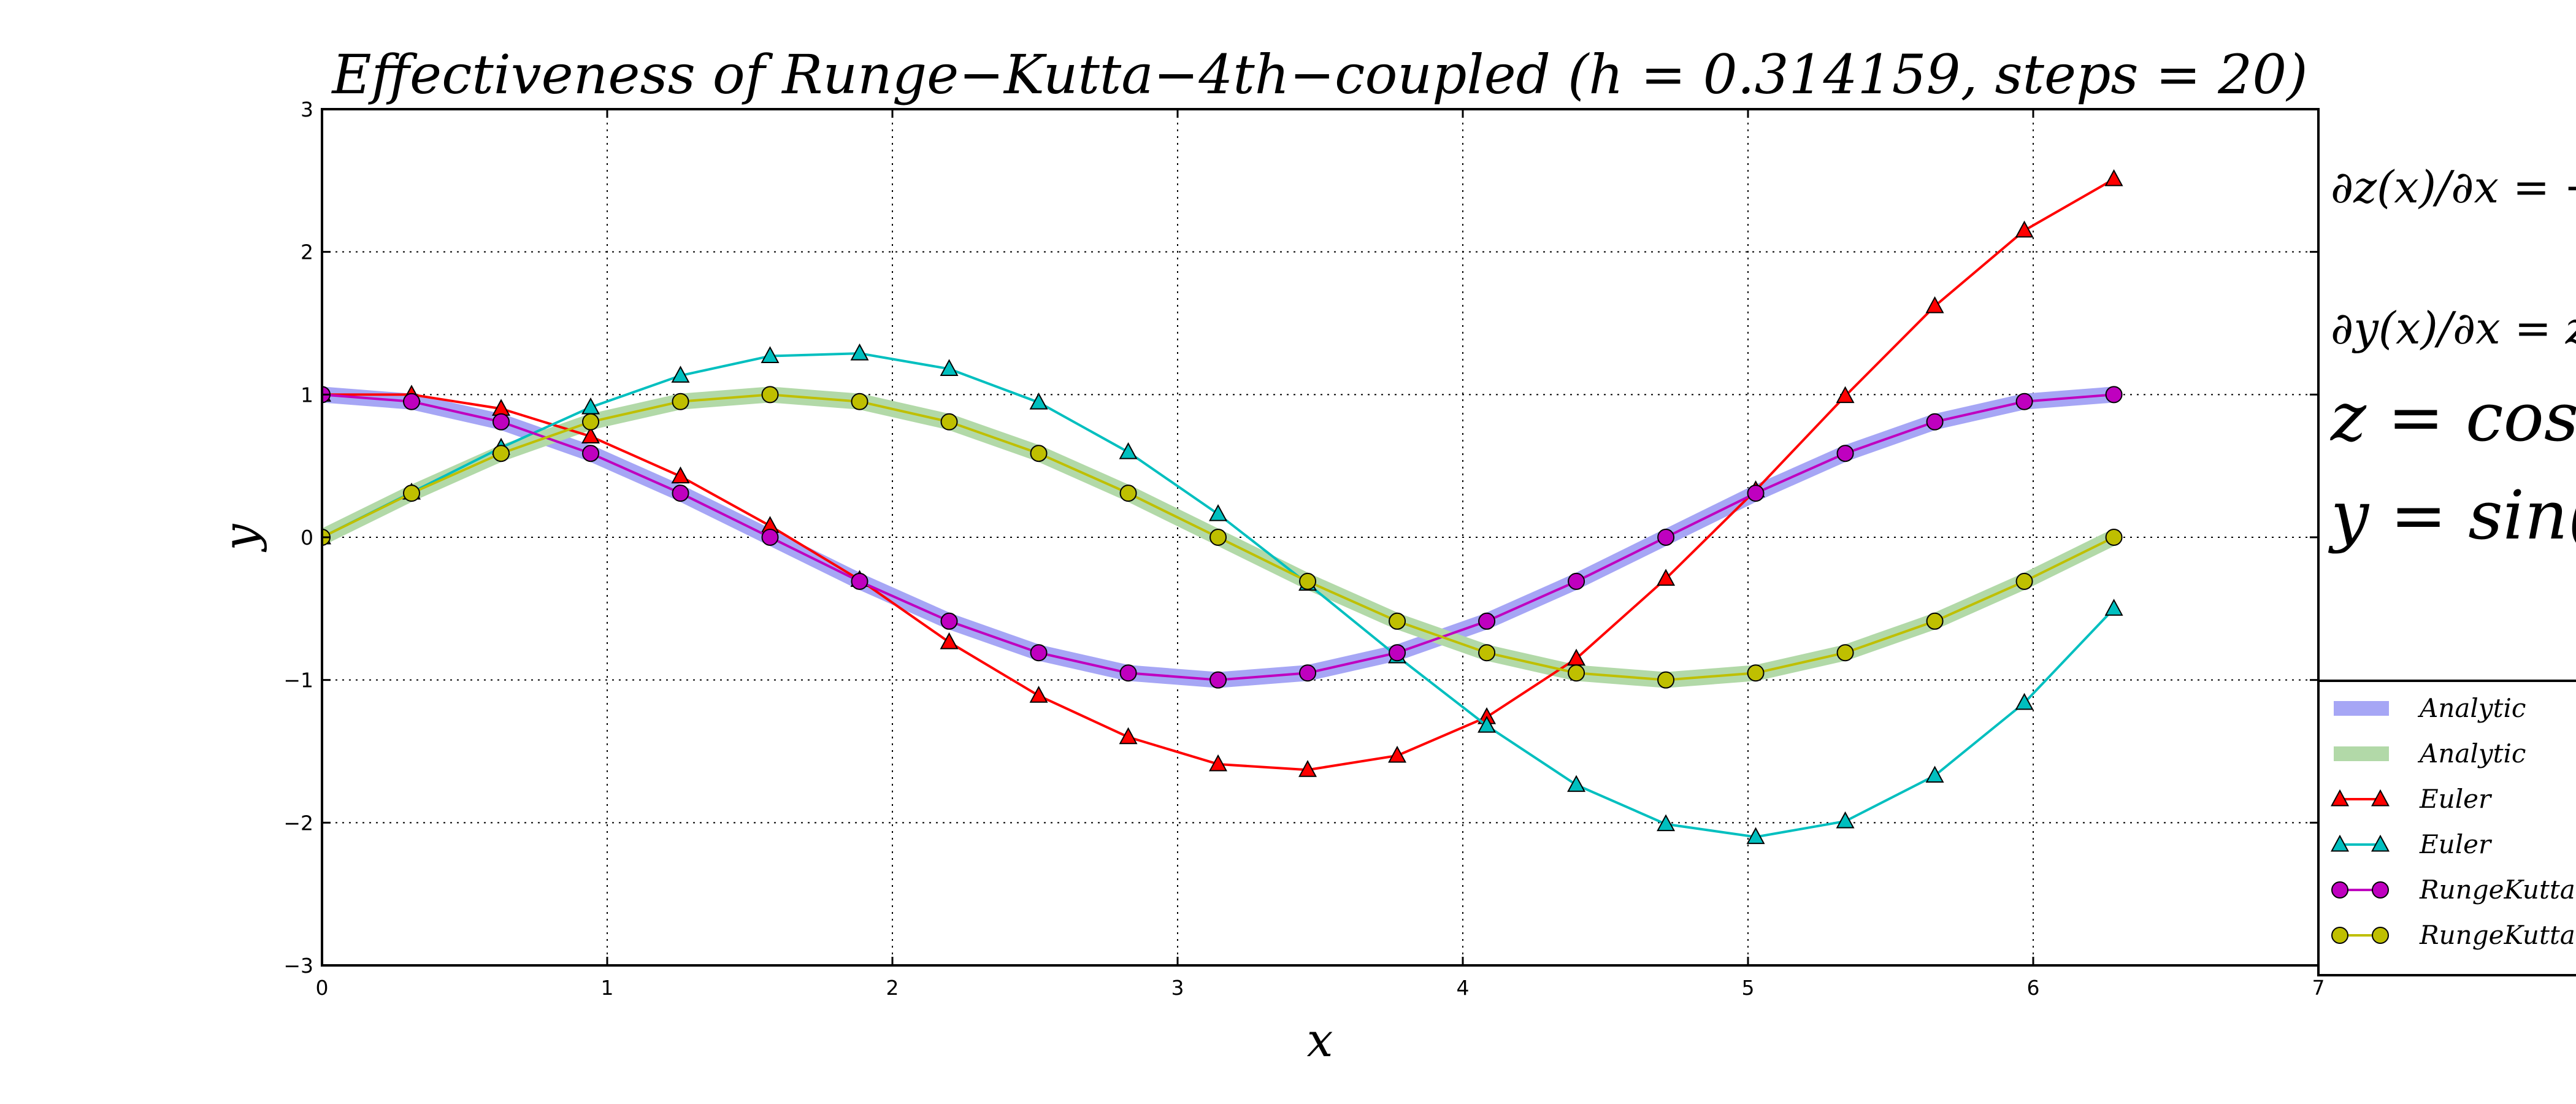  I want to click on x-tick-label: 7, so click(2318, 988).